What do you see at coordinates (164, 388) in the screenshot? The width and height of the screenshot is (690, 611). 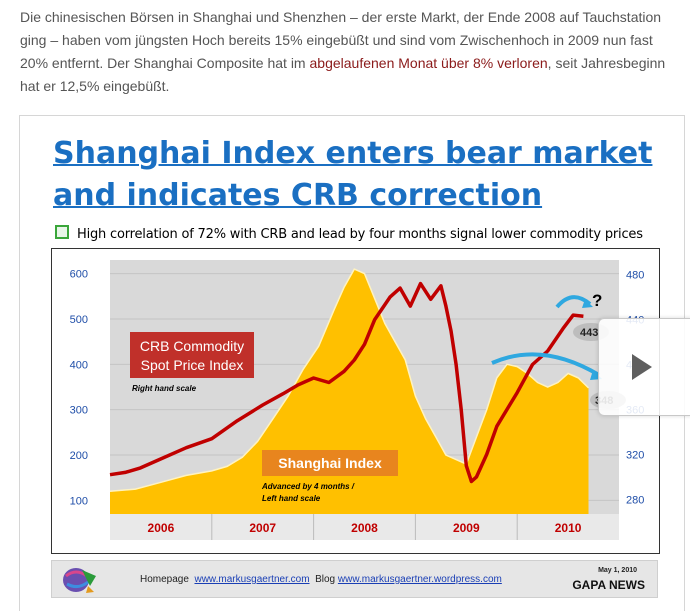 I see `crb-scale-note: Right hand scale` at bounding box center [164, 388].